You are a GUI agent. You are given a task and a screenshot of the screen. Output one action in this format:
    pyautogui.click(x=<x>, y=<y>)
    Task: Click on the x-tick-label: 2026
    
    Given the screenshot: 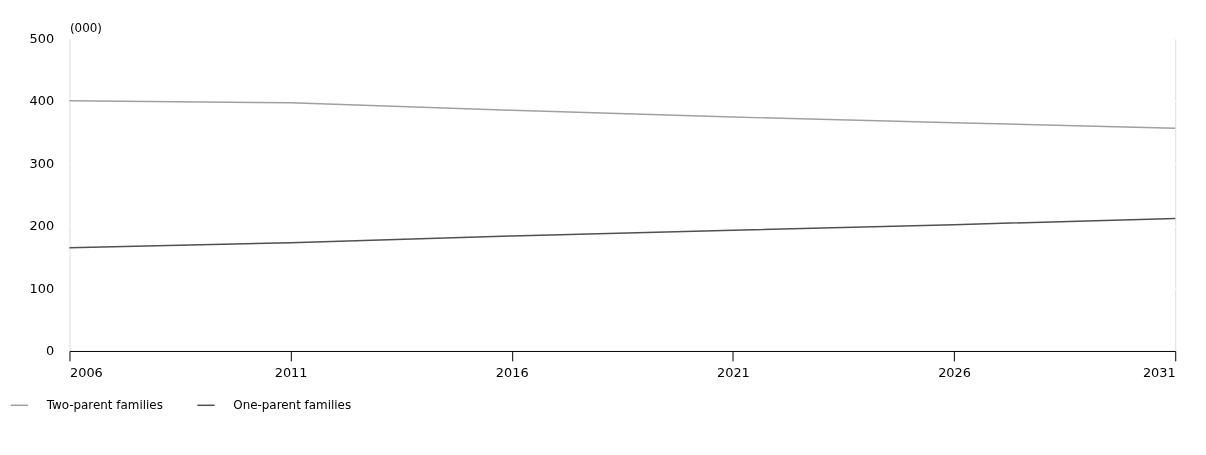 What is the action you would take?
    pyautogui.click(x=954, y=373)
    